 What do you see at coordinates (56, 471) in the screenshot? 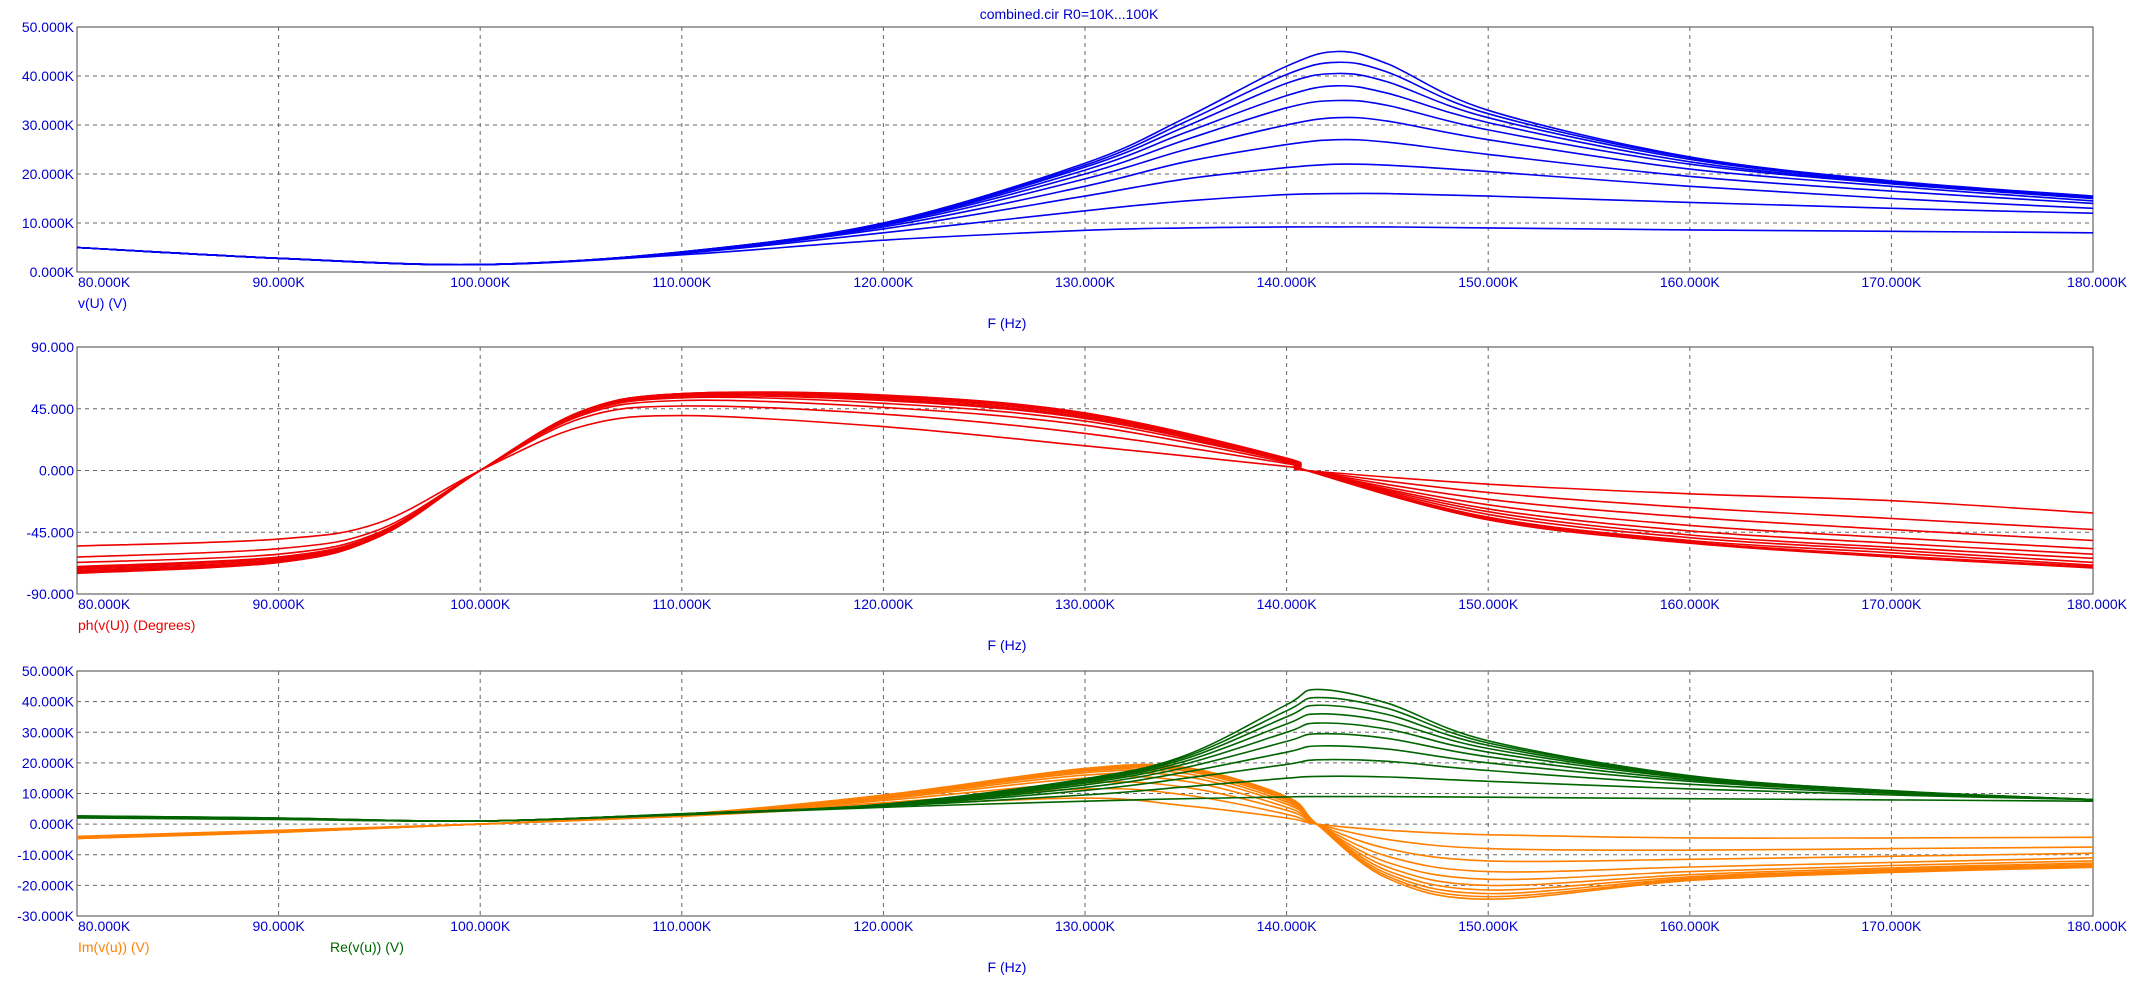
I see `y-tick-label: 0.000` at bounding box center [56, 471].